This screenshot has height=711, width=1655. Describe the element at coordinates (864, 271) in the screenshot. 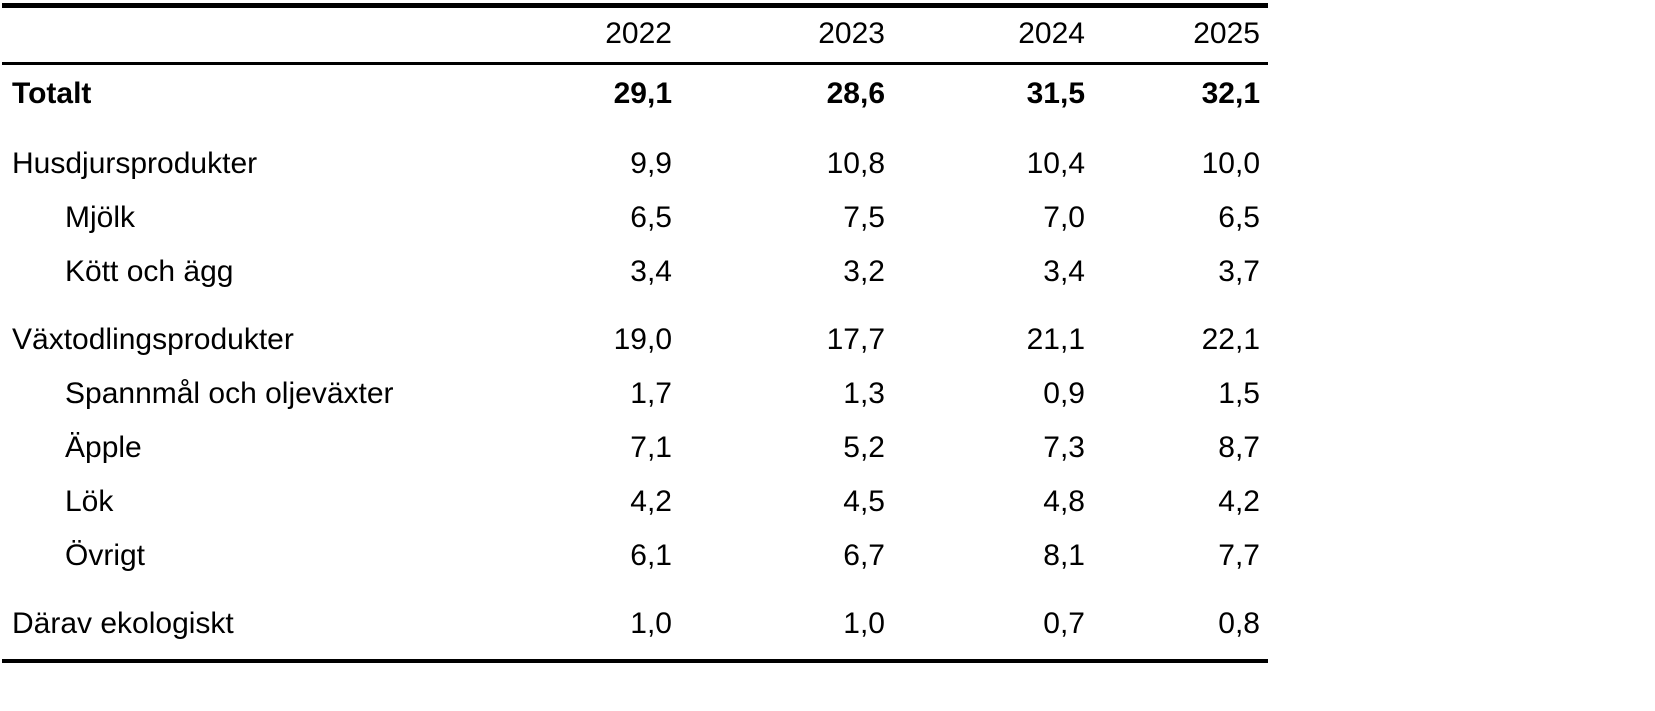

I see `value-cell: 3,2` at that location.